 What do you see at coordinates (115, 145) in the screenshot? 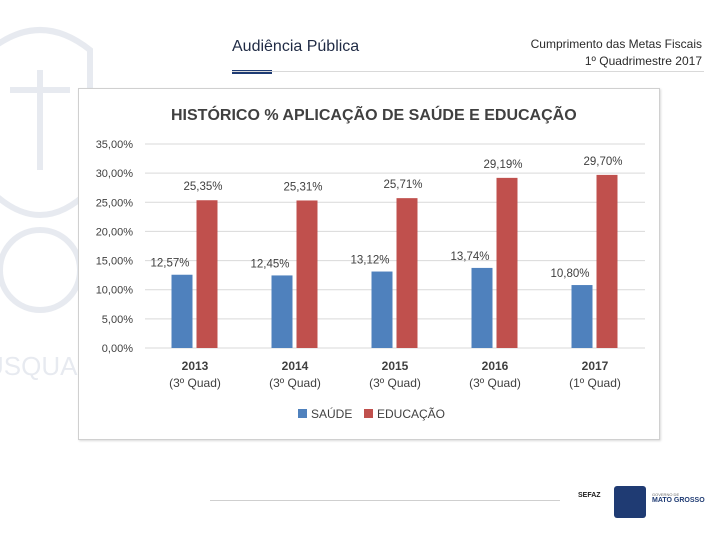
I see `y-tick-label: 35,00%` at bounding box center [115, 145].